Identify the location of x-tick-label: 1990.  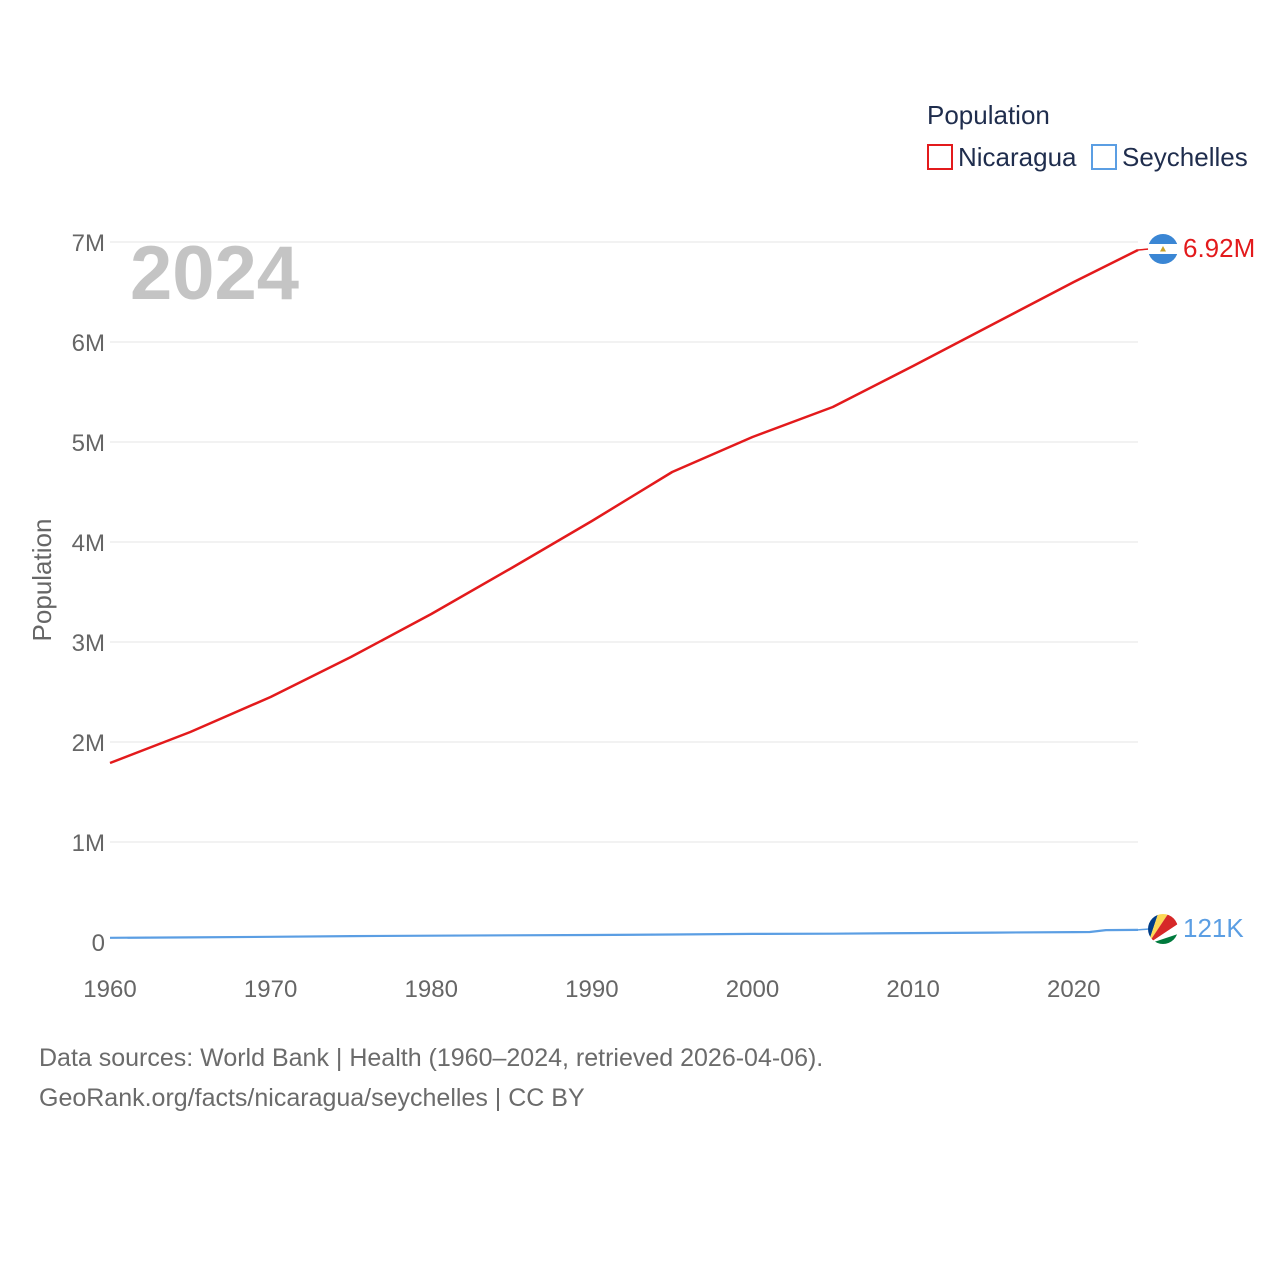
(591, 989).